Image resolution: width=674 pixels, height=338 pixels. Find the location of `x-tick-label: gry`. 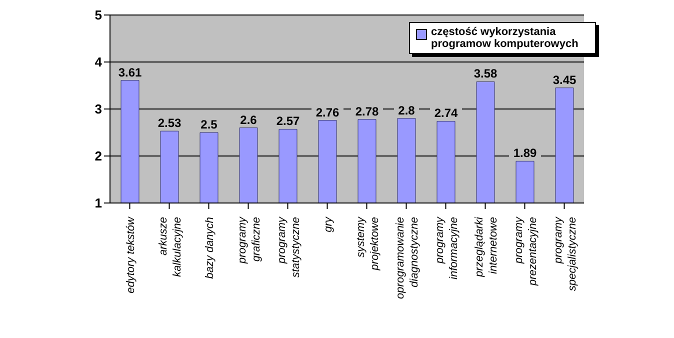

x-tick-label: gry is located at coordinates (328, 224).